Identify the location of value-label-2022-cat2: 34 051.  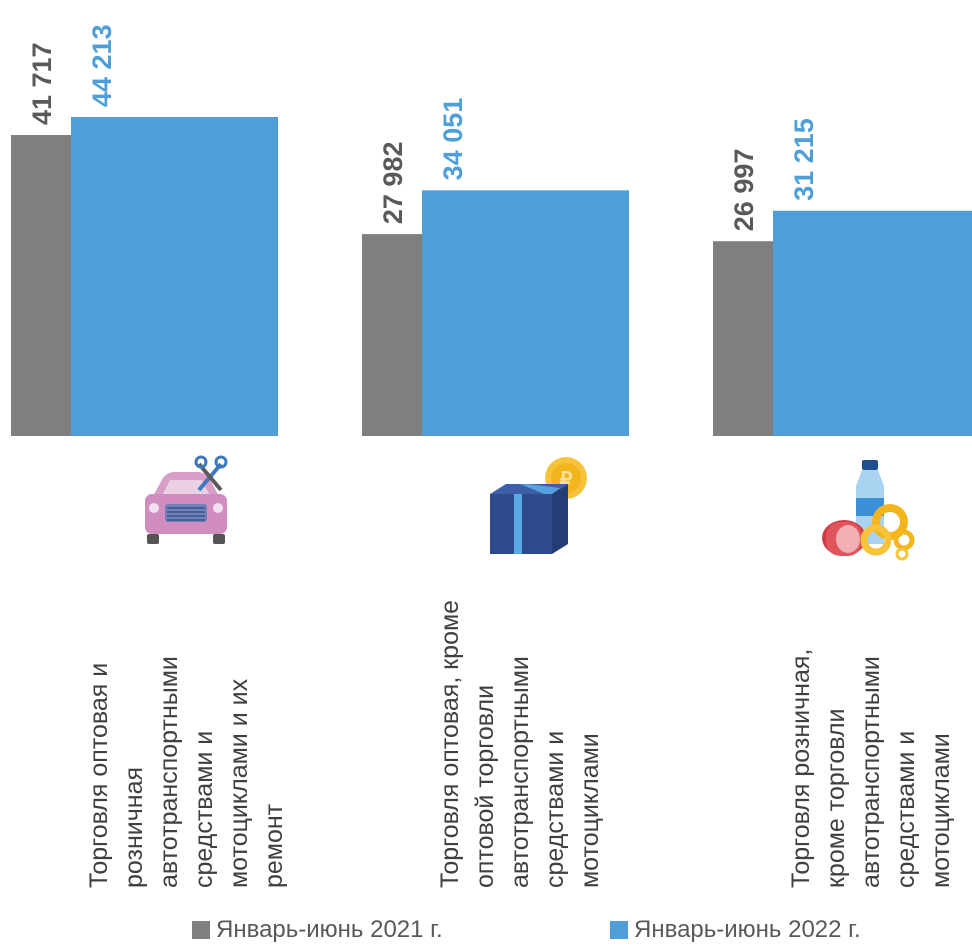
(453, 139).